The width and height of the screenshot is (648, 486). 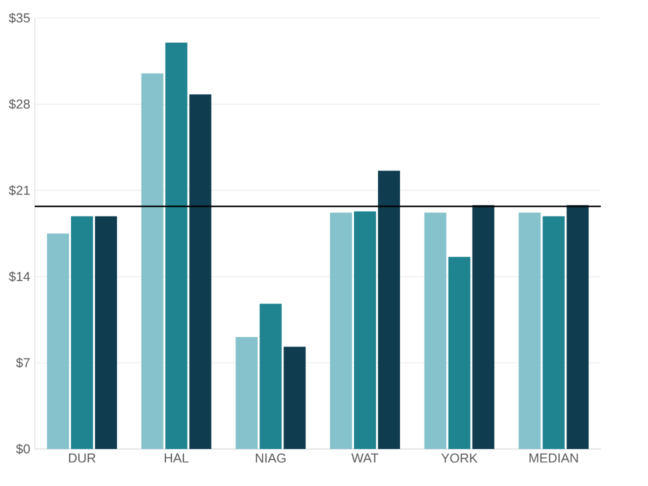 I want to click on y-tick-label: $21, so click(x=19, y=190).